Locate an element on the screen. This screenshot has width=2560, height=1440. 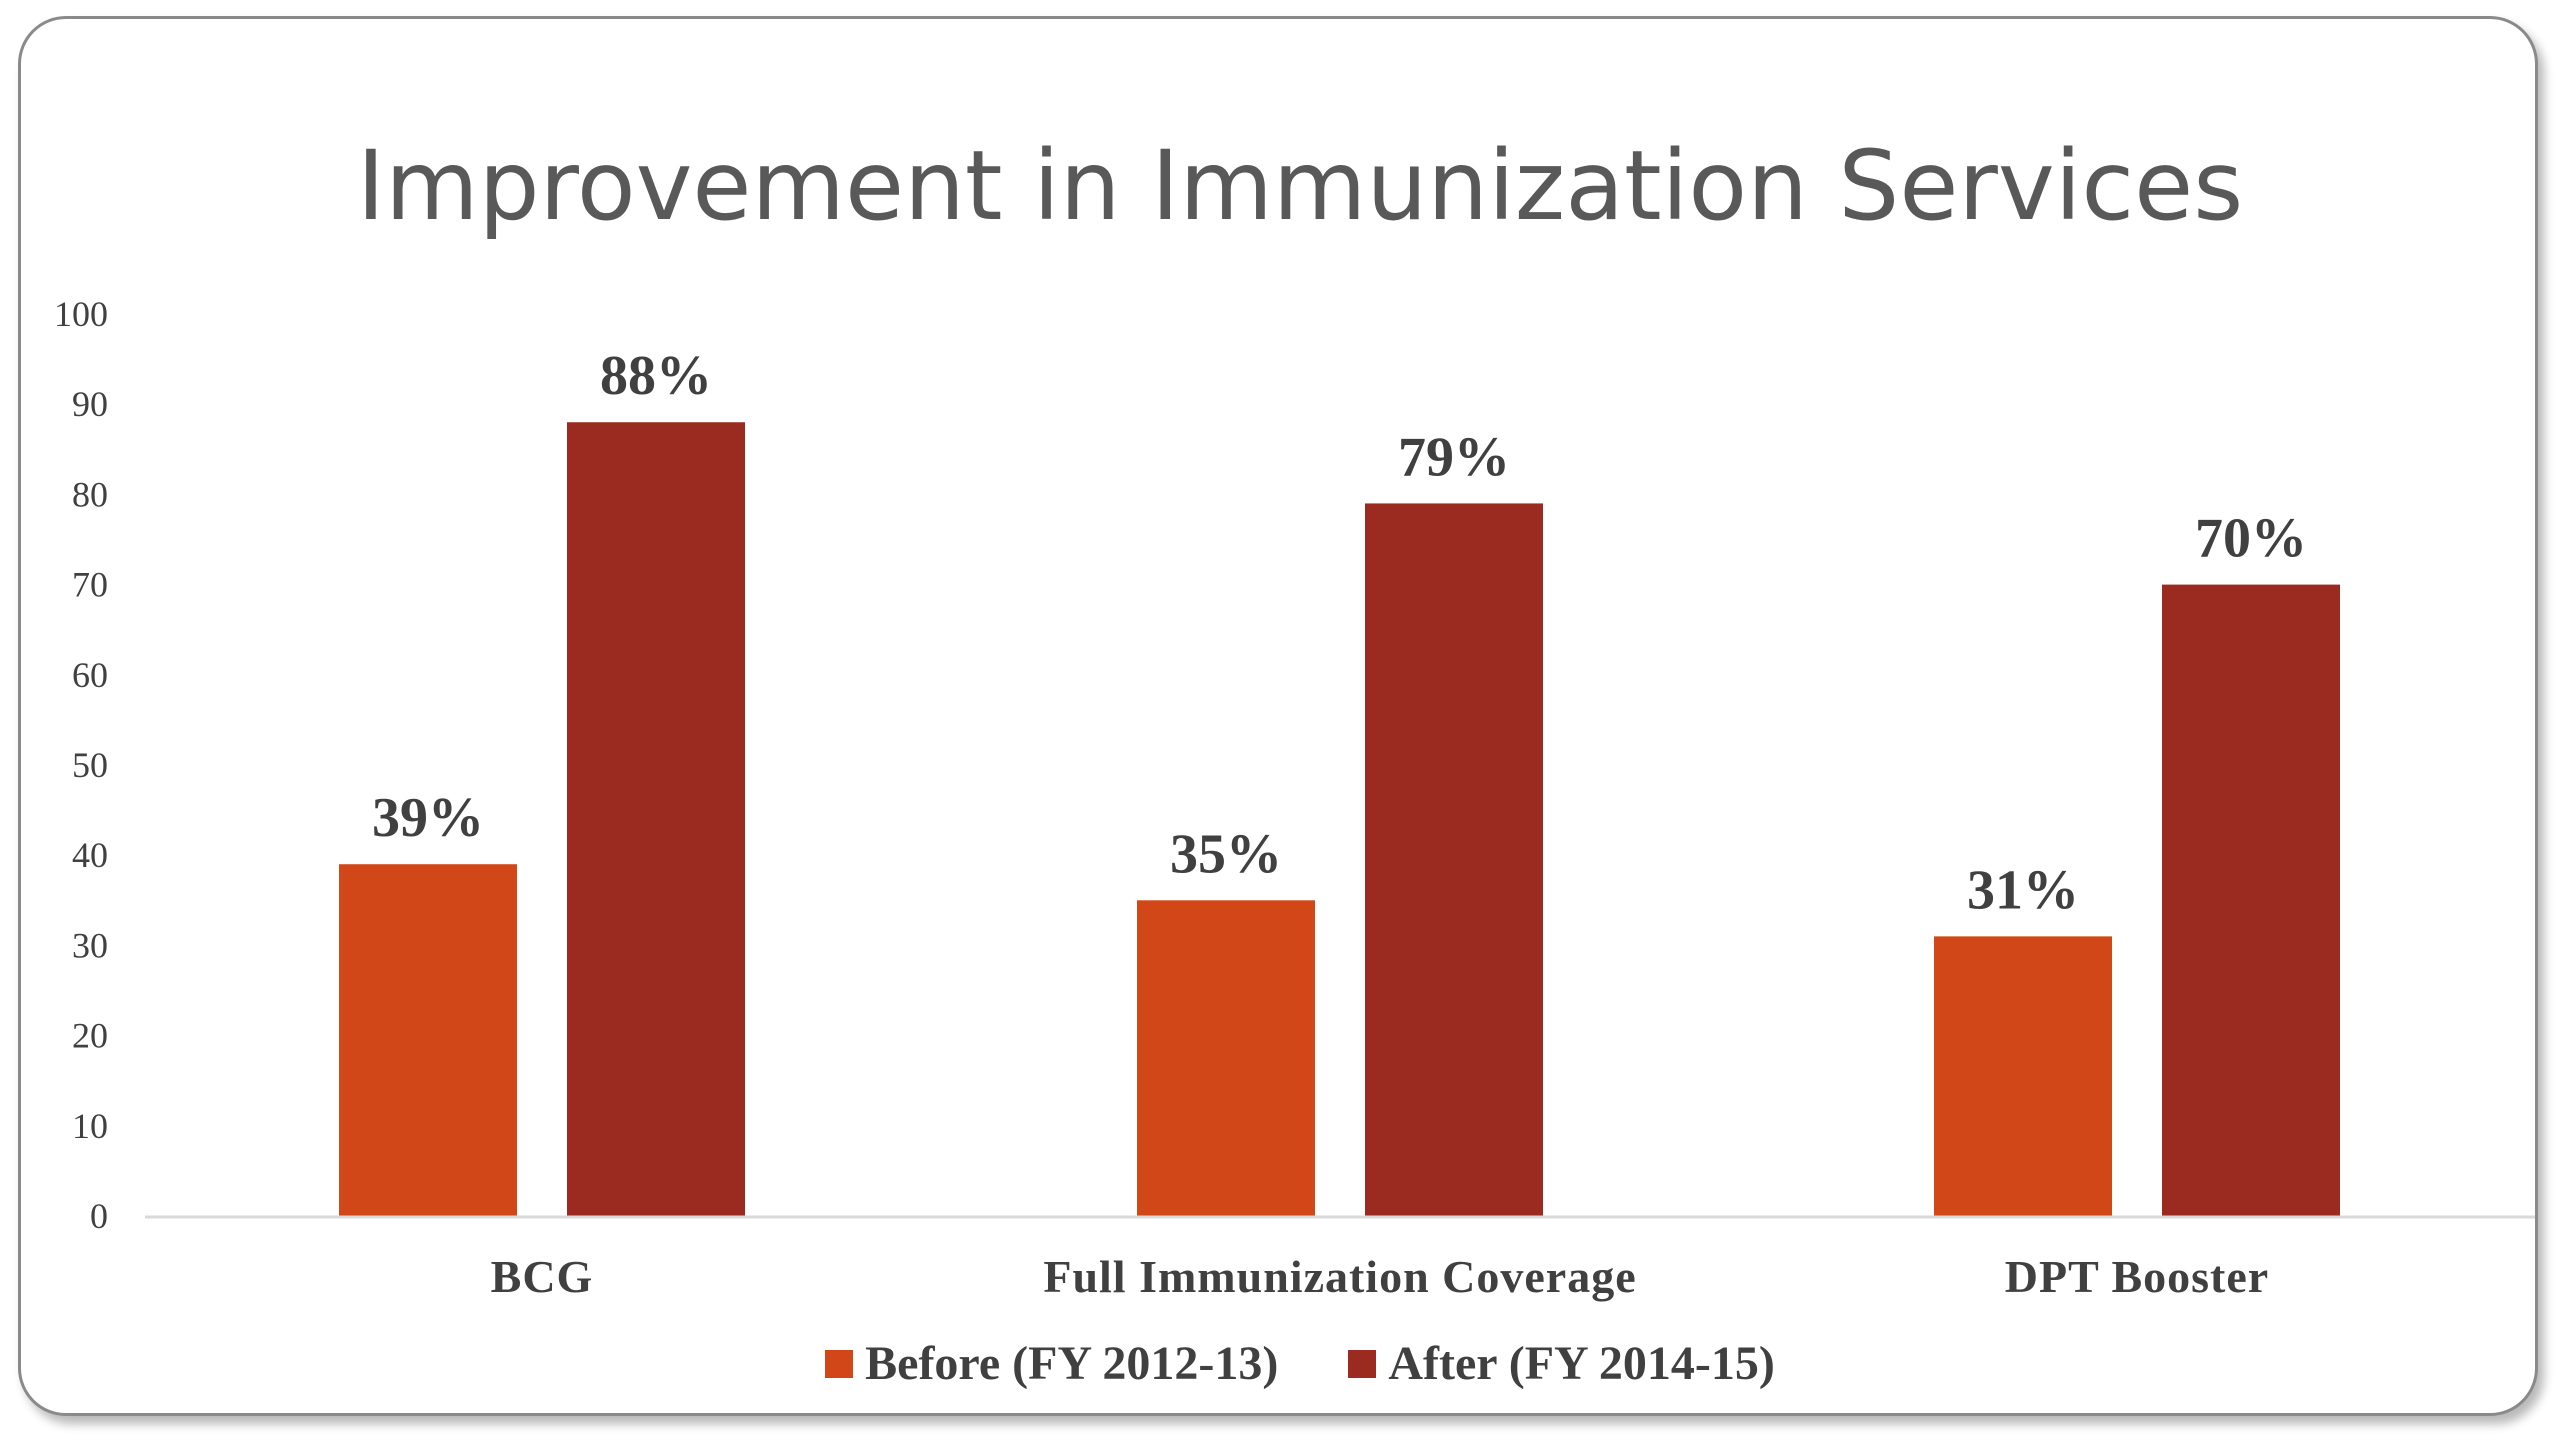
y-tick-label: 30 is located at coordinates (90, 945).